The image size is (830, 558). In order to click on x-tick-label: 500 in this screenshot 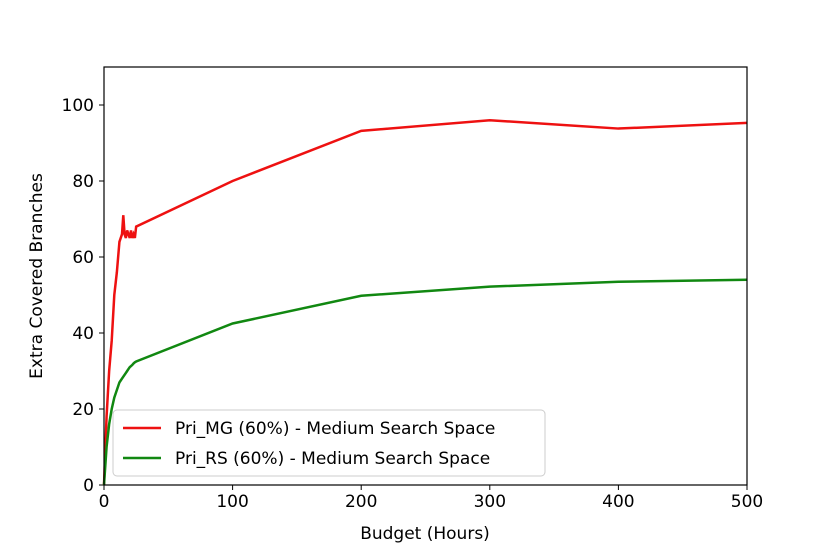, I will do `click(747, 502)`.